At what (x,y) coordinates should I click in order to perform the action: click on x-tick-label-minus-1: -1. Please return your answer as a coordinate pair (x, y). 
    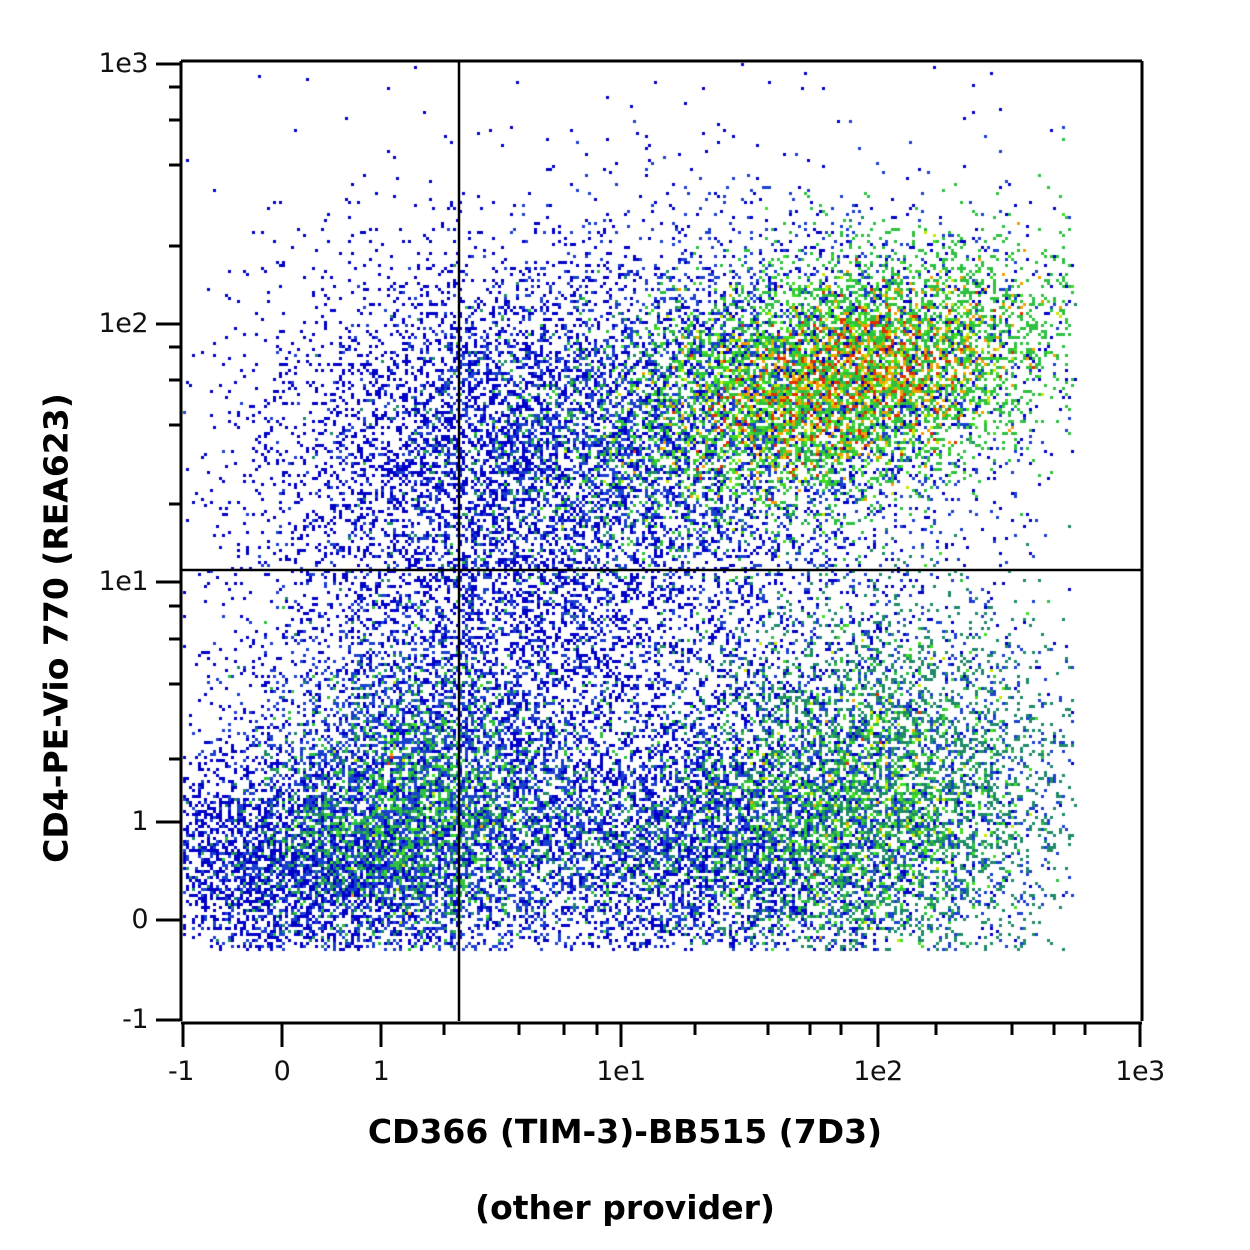
    Looking at the image, I should click on (181, 1071).